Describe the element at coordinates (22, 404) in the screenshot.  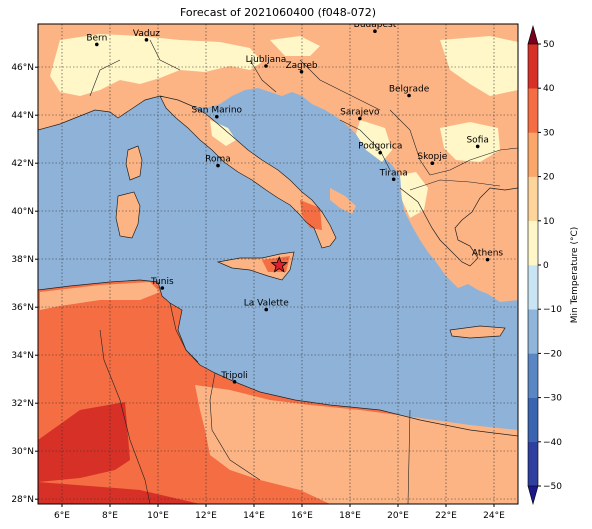
I see `lat-tick-label: 32°N` at that location.